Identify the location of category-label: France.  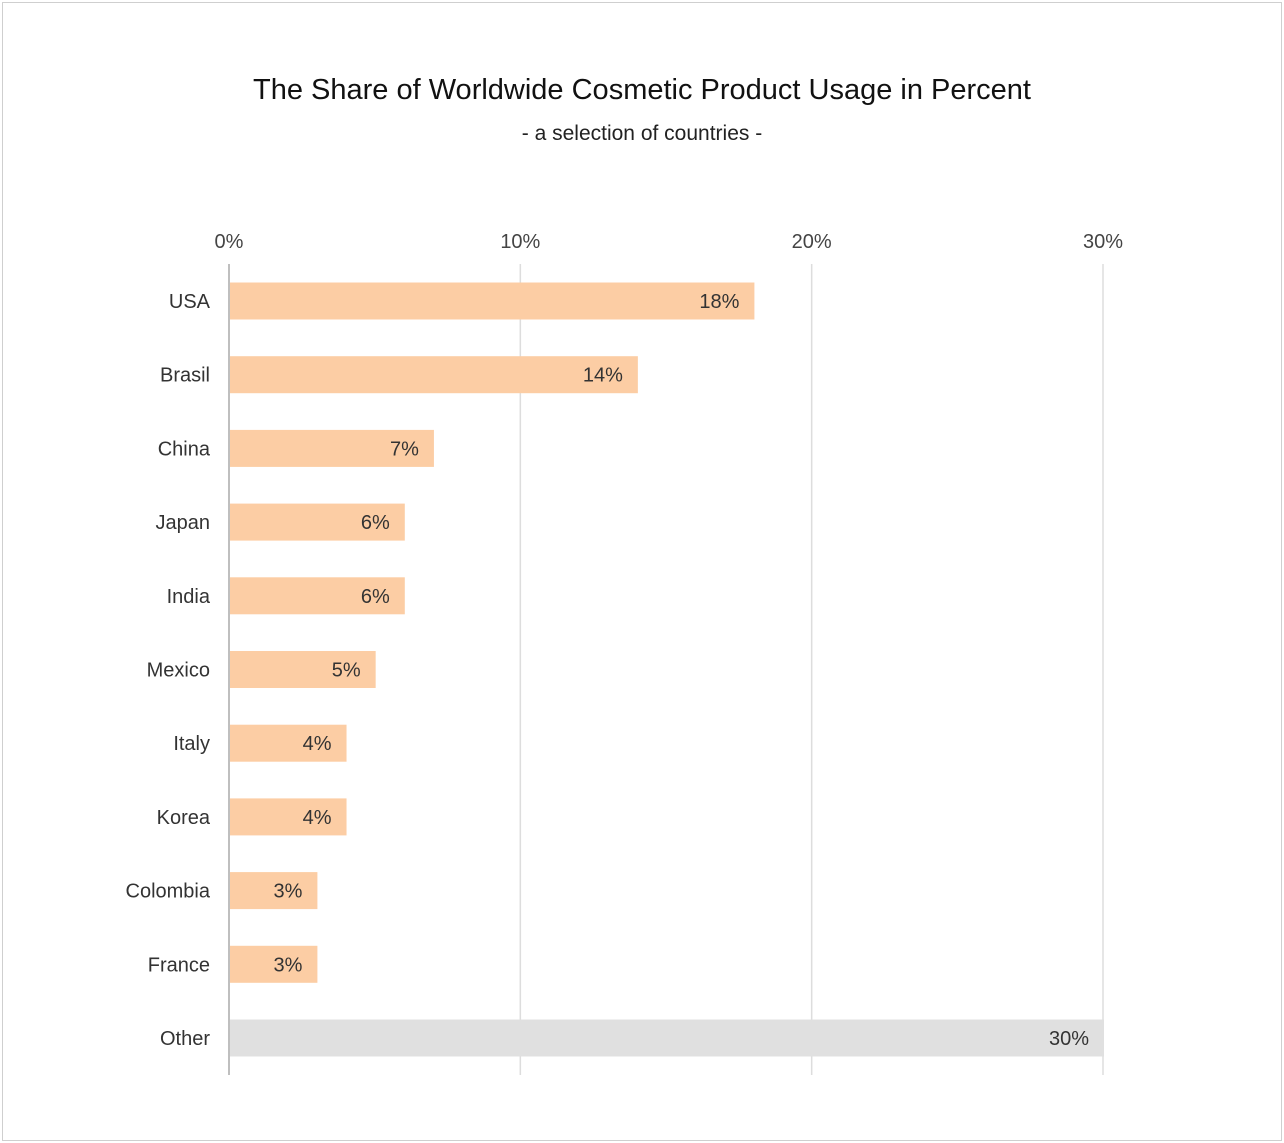
(179, 965).